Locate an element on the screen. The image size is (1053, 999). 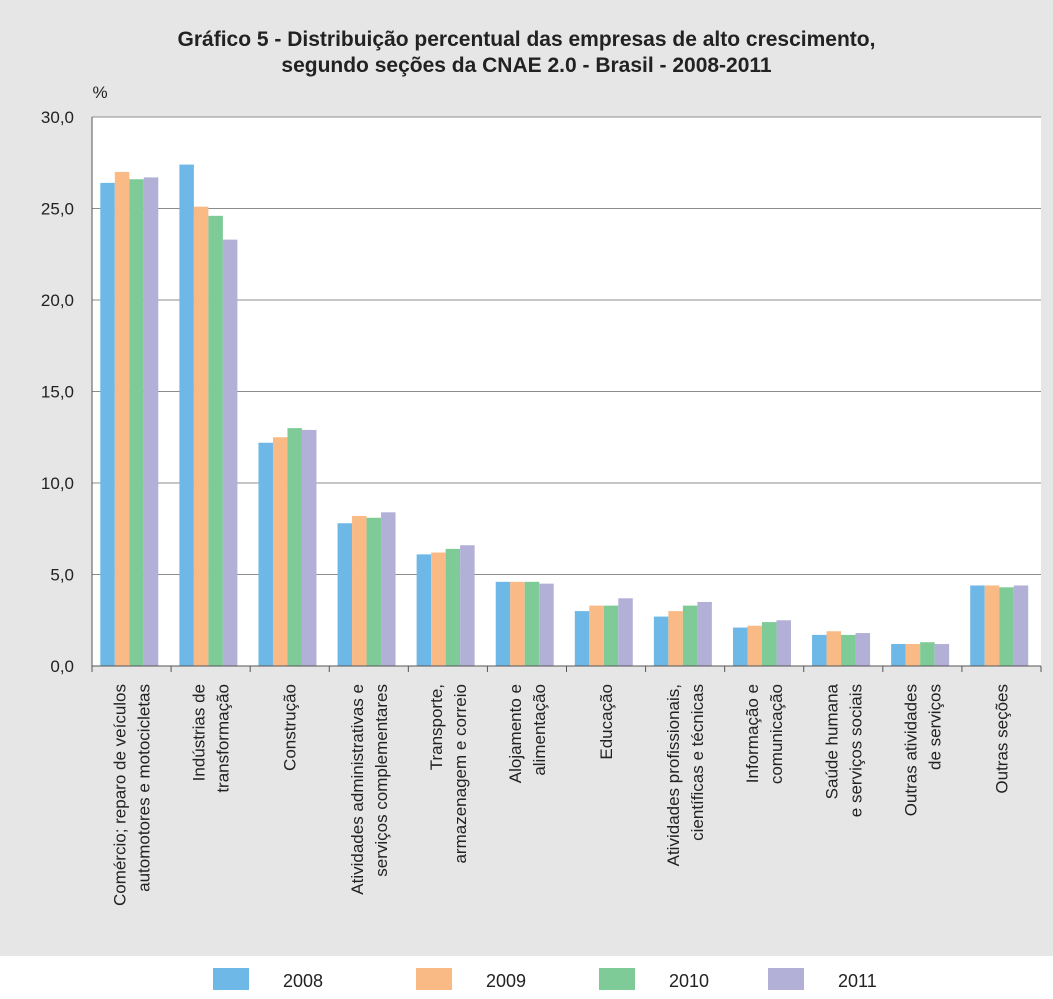
y-tick-label: 30,0 is located at coordinates (57, 117).